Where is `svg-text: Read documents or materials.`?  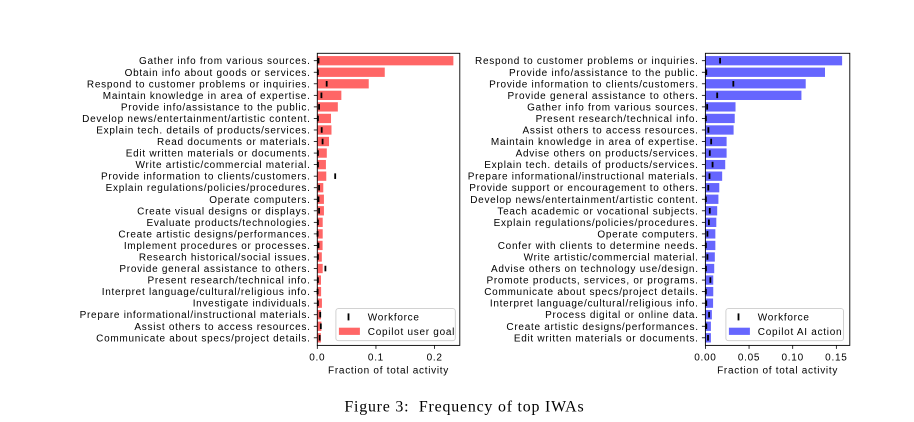
svg-text: Read documents or materials. is located at coordinates (234, 142).